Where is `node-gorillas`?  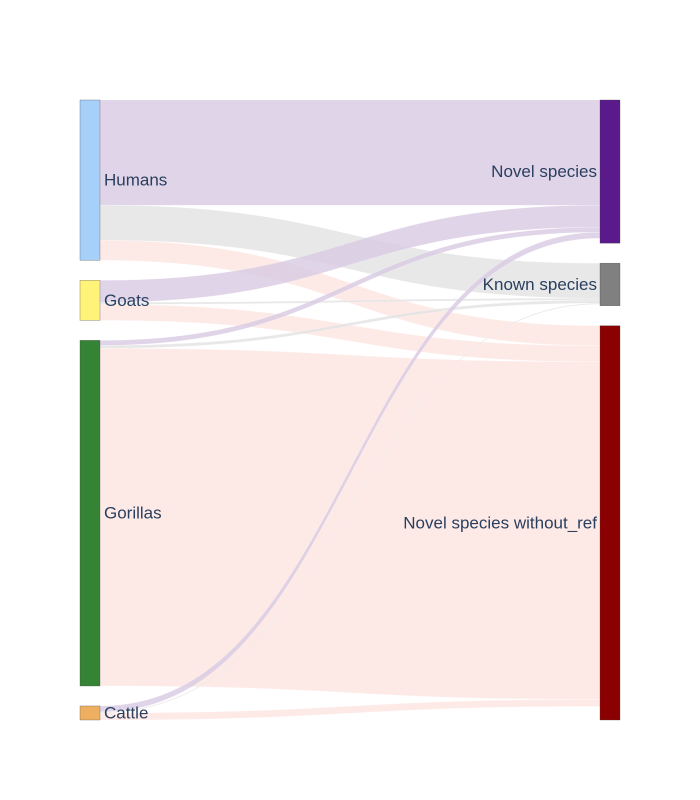
node-gorillas is located at coordinates (90, 513).